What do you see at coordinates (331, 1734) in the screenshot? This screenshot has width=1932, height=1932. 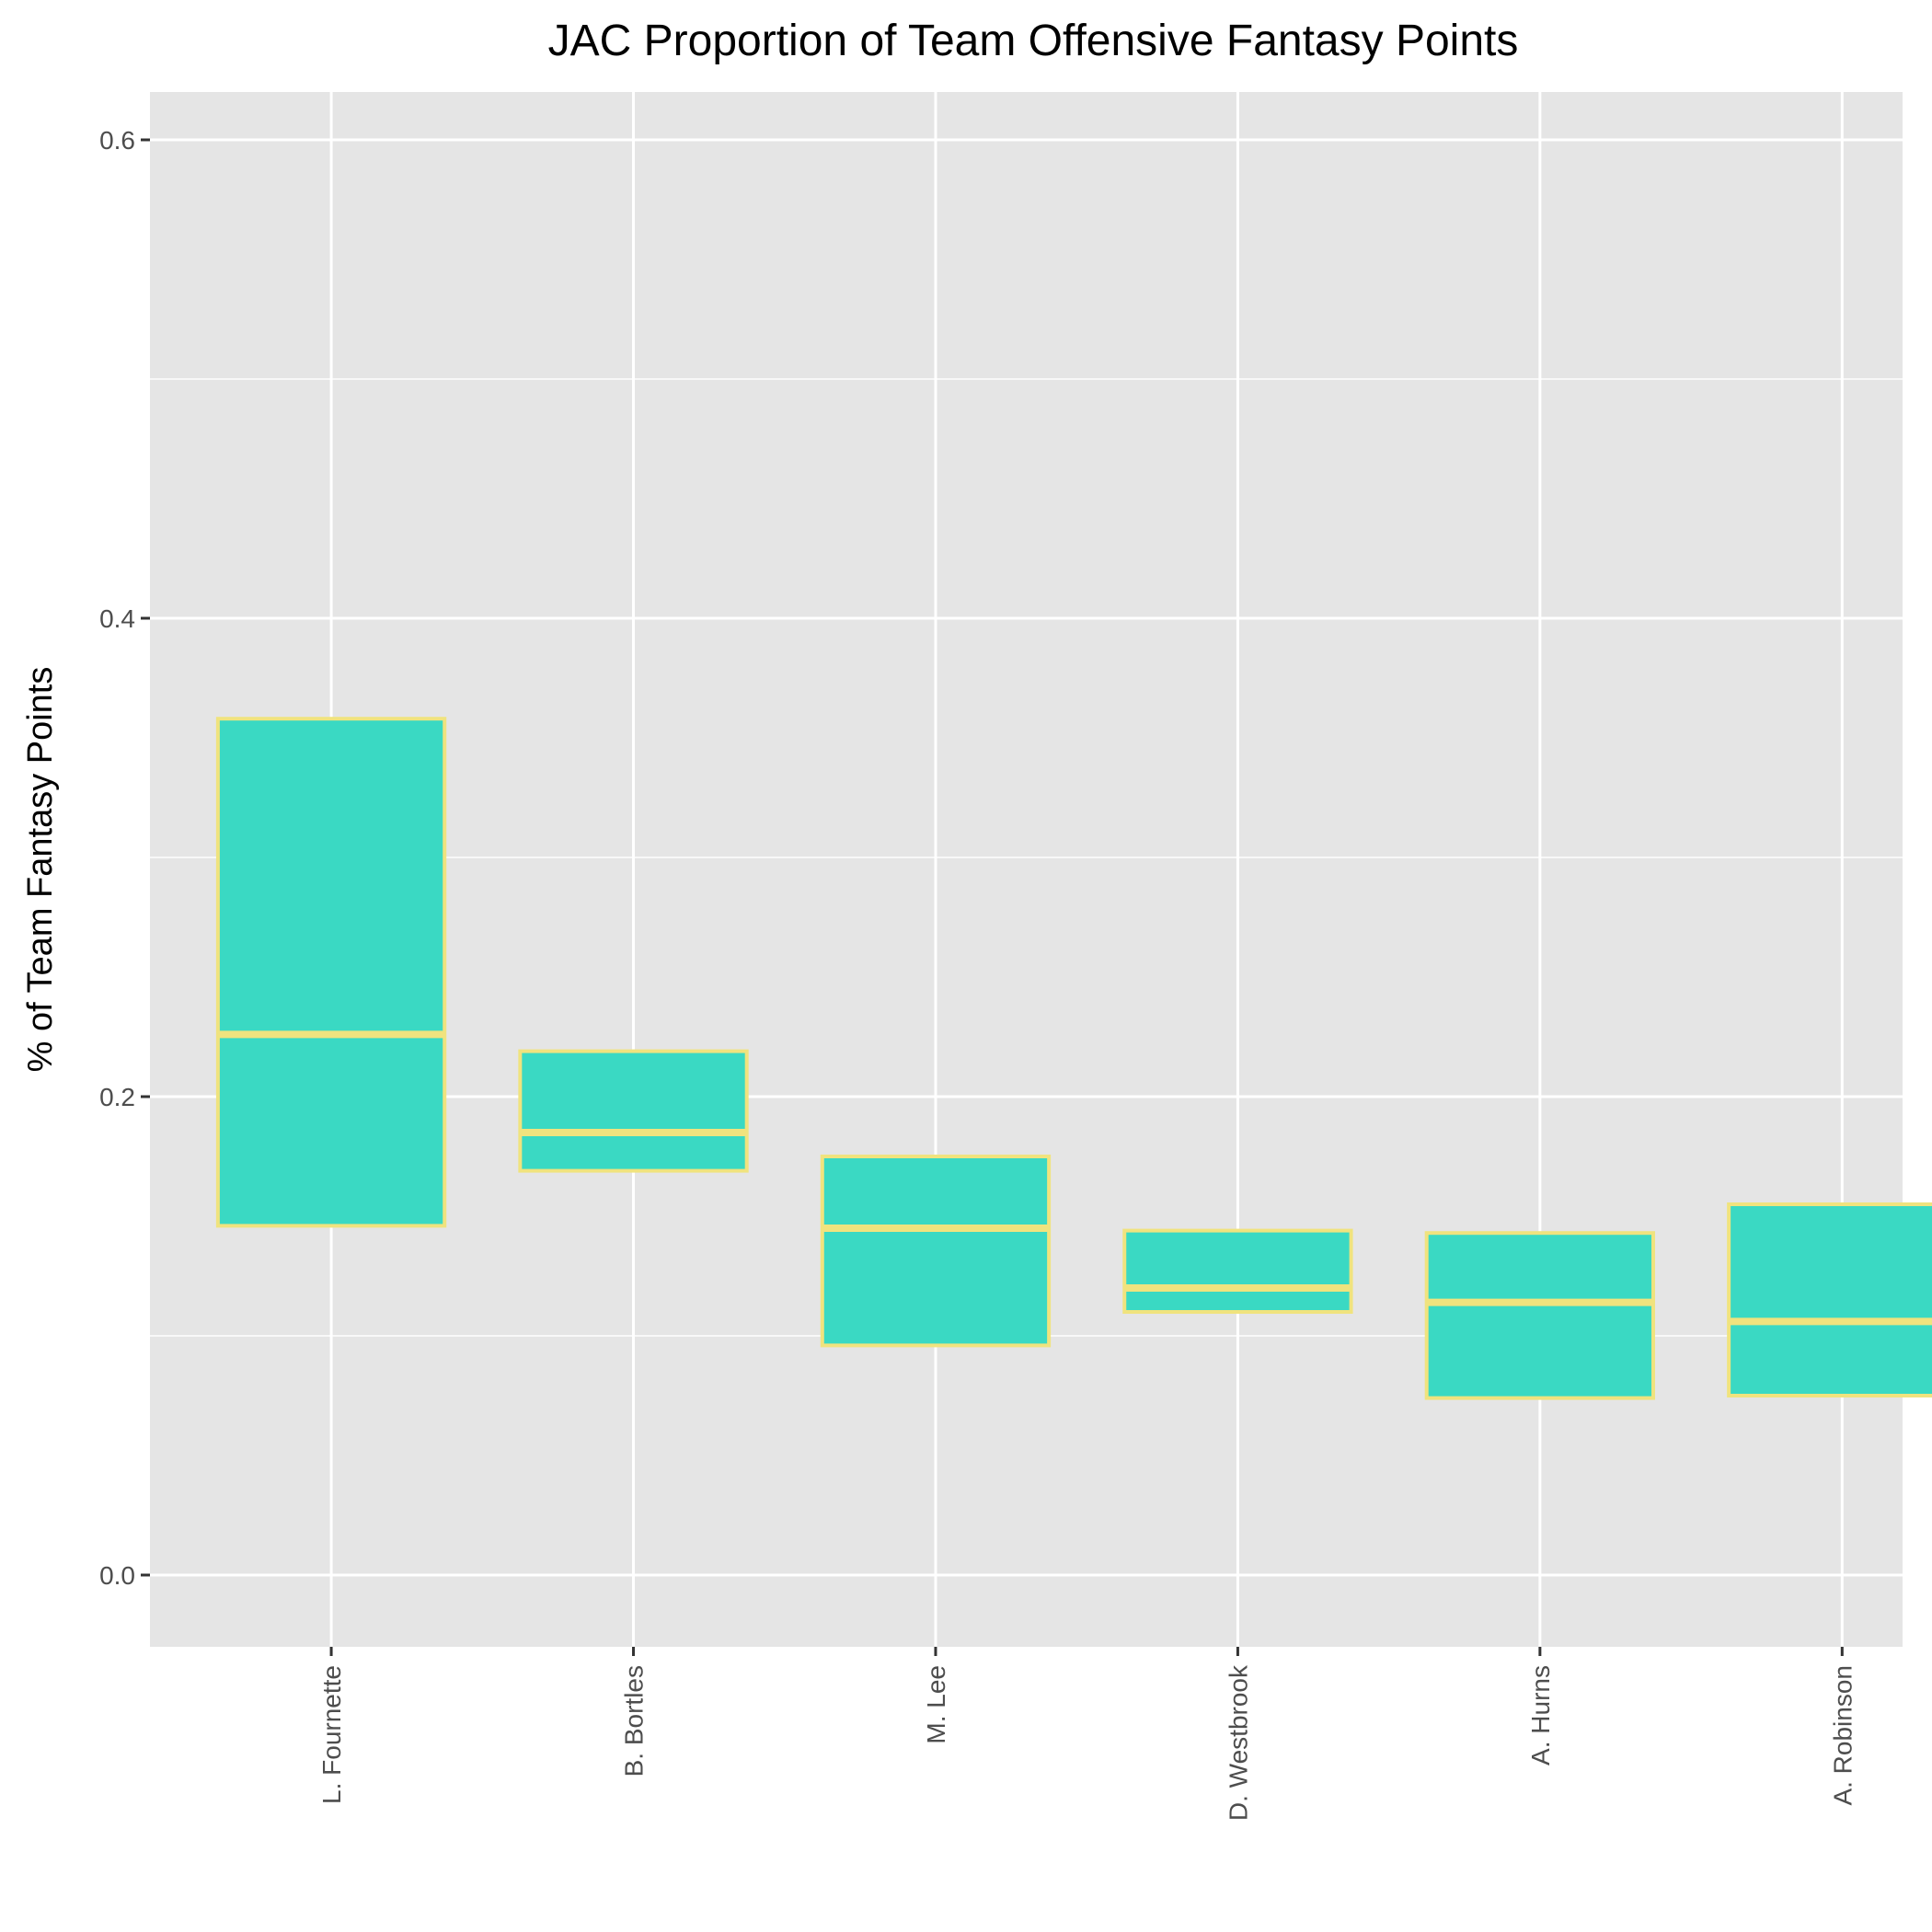 I see `x-tick-label: L. Fournette` at bounding box center [331, 1734].